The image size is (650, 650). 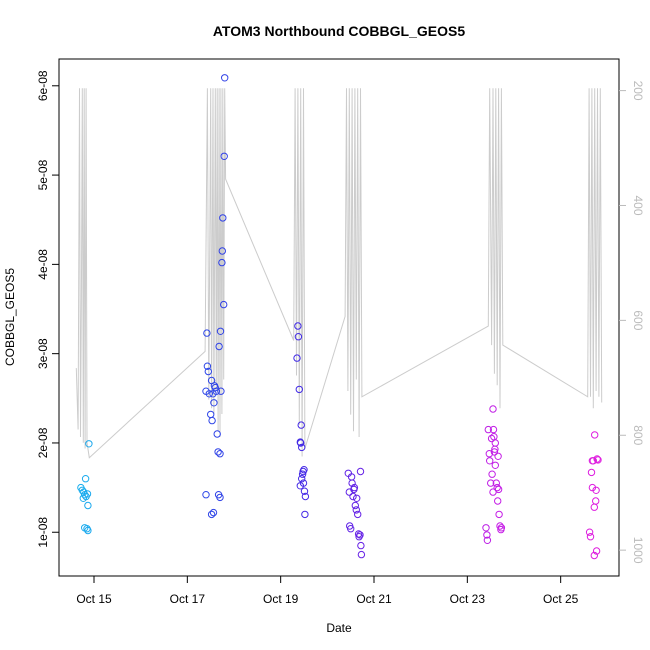 What do you see at coordinates (638, 320) in the screenshot?
I see `y2-tick-label: 600` at bounding box center [638, 320].